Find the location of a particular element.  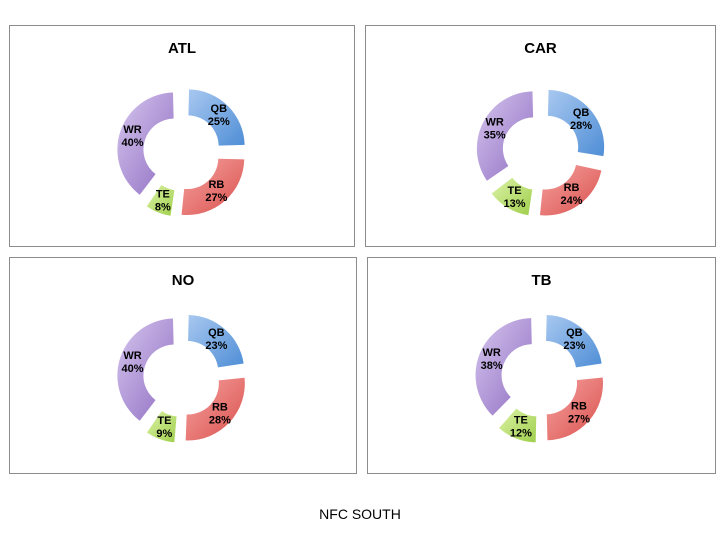

slice-value-label-te: 8% is located at coordinates (163, 207).